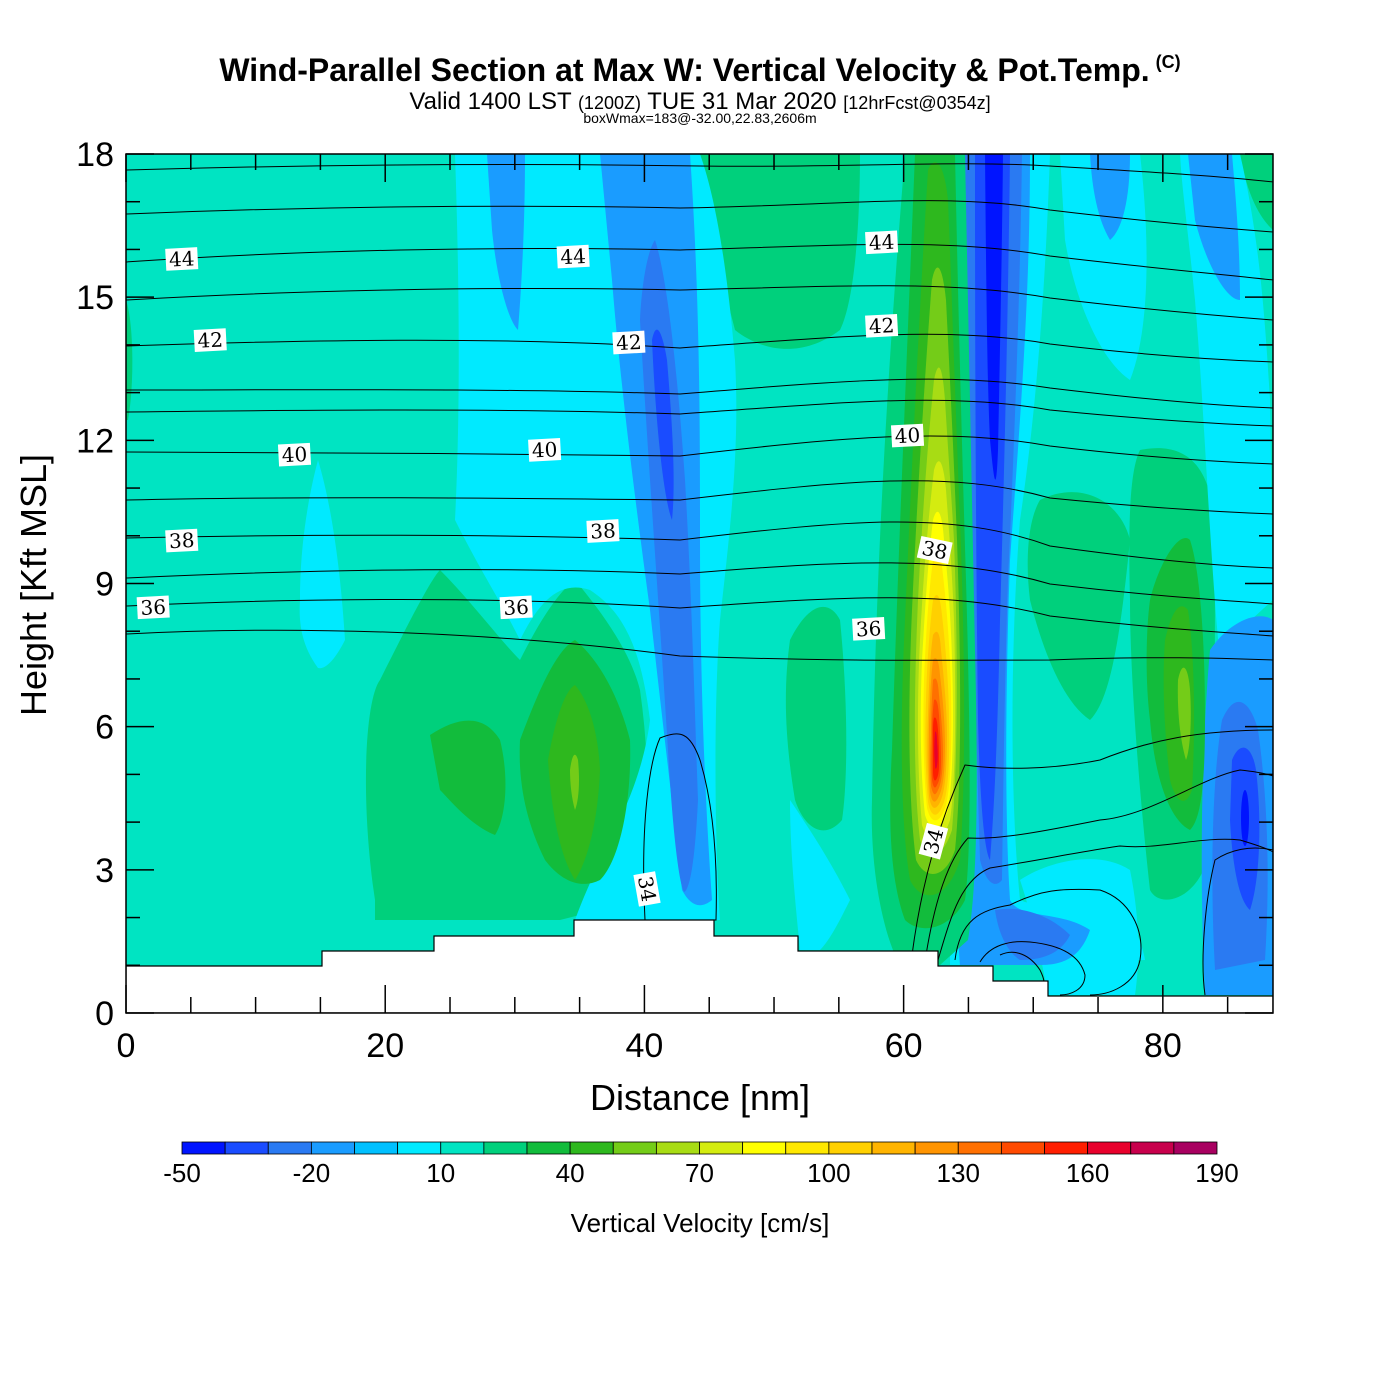 The image size is (1400, 1400). Describe the element at coordinates (820, 875) in the screenshot. I see `field-cyan-lower-middle` at that location.